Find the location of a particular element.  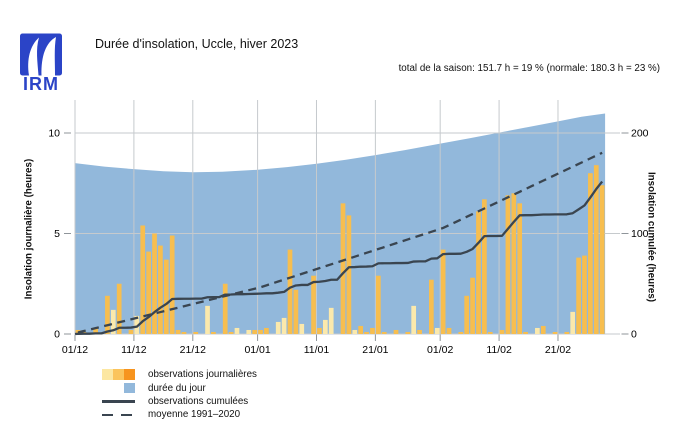

day-length-swatch-icon is located at coordinates (119, 388).